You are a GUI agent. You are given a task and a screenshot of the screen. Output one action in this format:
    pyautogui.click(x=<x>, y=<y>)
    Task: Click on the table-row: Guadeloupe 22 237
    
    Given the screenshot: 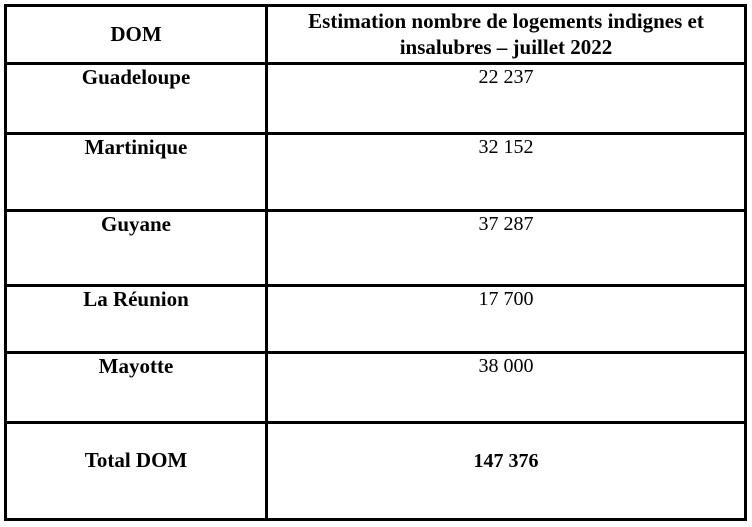 What is the action you would take?
    pyautogui.click(x=375, y=99)
    